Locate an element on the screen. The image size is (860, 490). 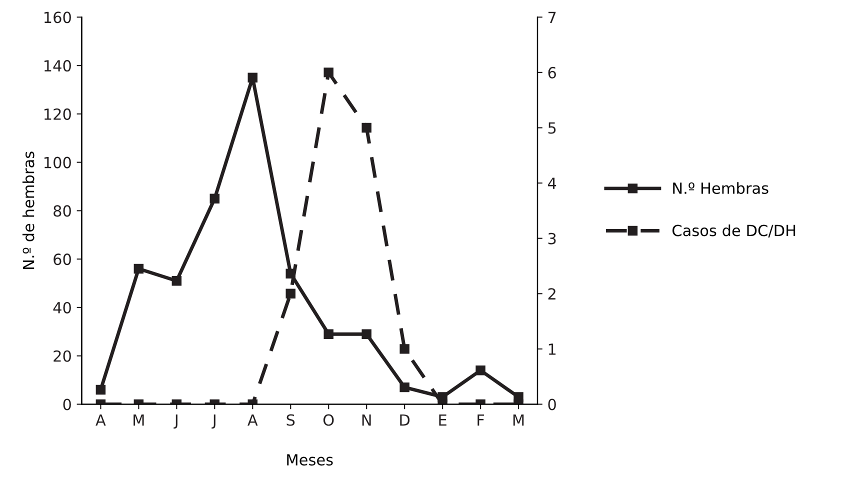
y2-tick-label: 1 is located at coordinates (552, 349).